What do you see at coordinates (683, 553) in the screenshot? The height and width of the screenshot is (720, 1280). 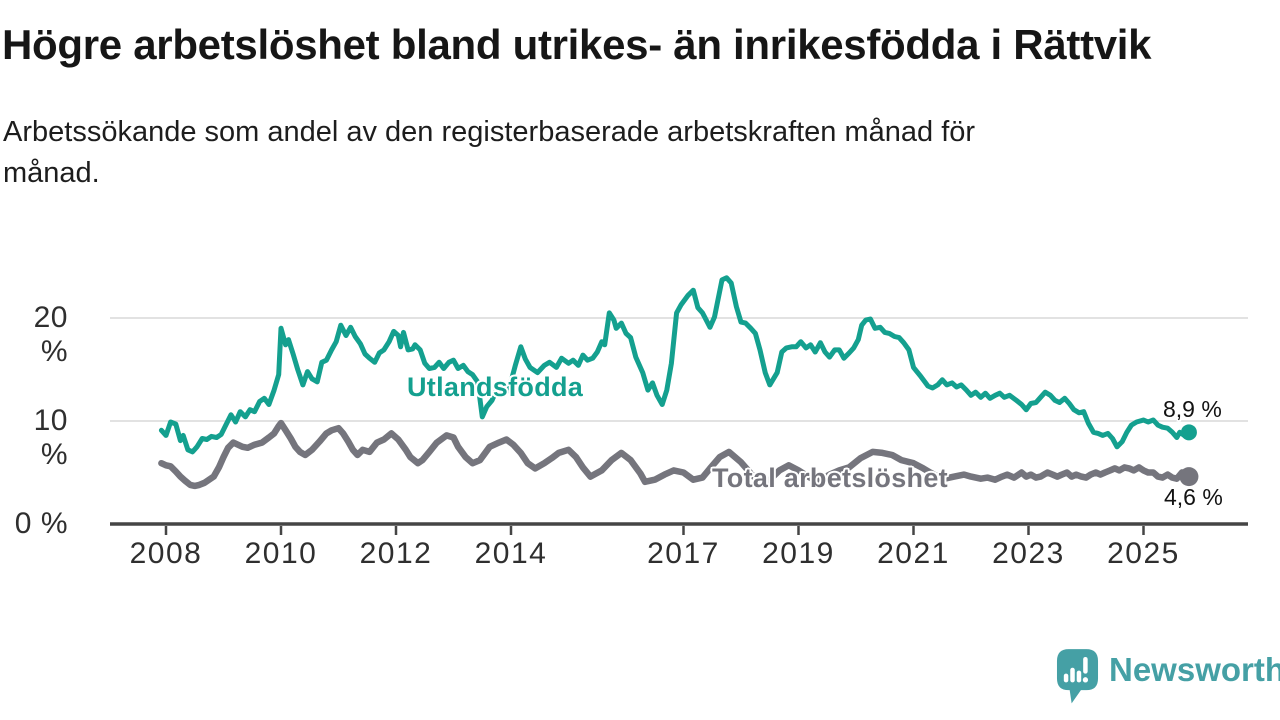 I see `x-tick-label: 2017` at bounding box center [683, 553].